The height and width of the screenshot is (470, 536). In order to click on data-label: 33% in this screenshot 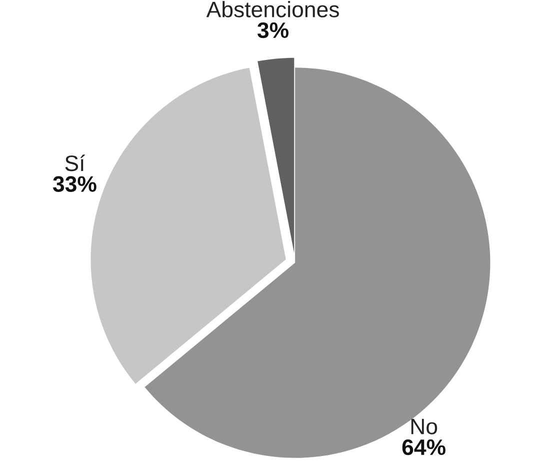, I will do `click(74, 184)`.